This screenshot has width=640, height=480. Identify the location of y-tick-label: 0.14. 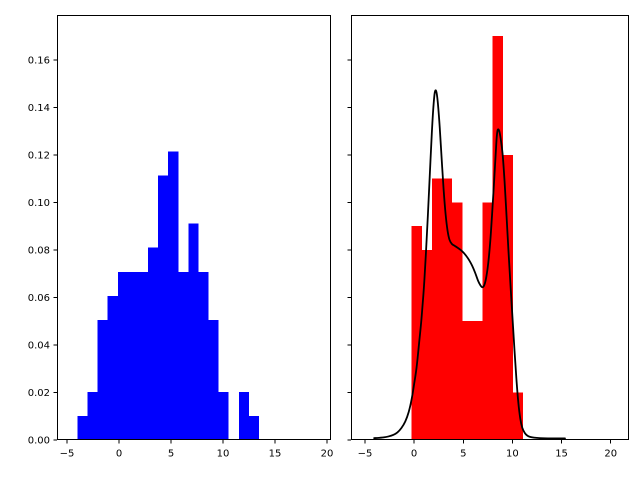
(39, 108).